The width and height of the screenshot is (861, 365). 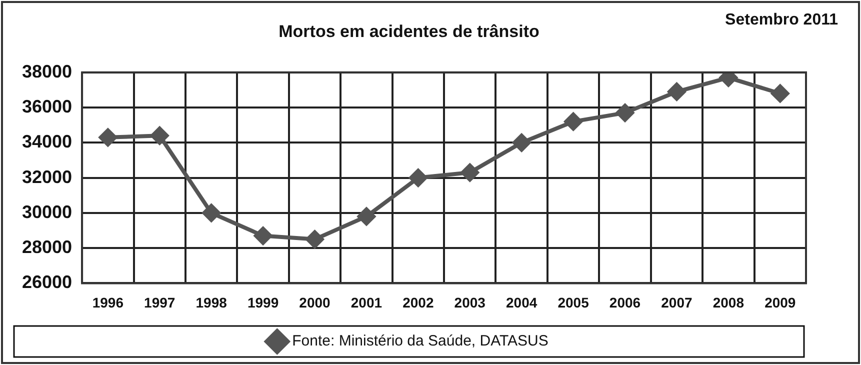 I want to click on x-tick-label: 2002, so click(x=418, y=302).